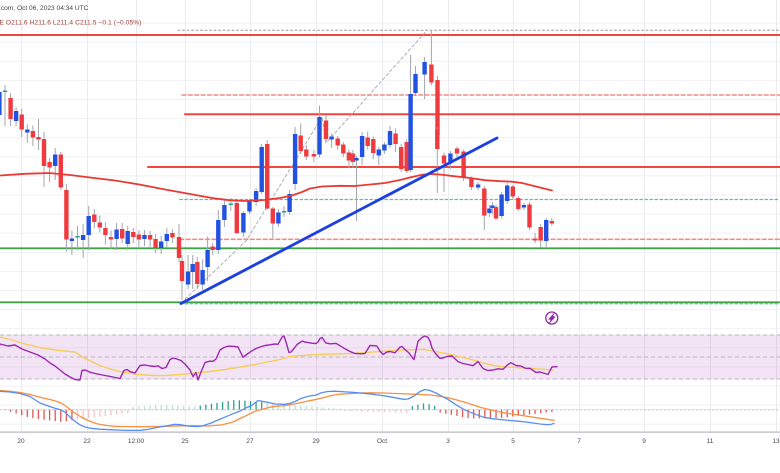  Describe the element at coordinates (644, 441) in the screenshot. I see `svg-text: 9` at that location.